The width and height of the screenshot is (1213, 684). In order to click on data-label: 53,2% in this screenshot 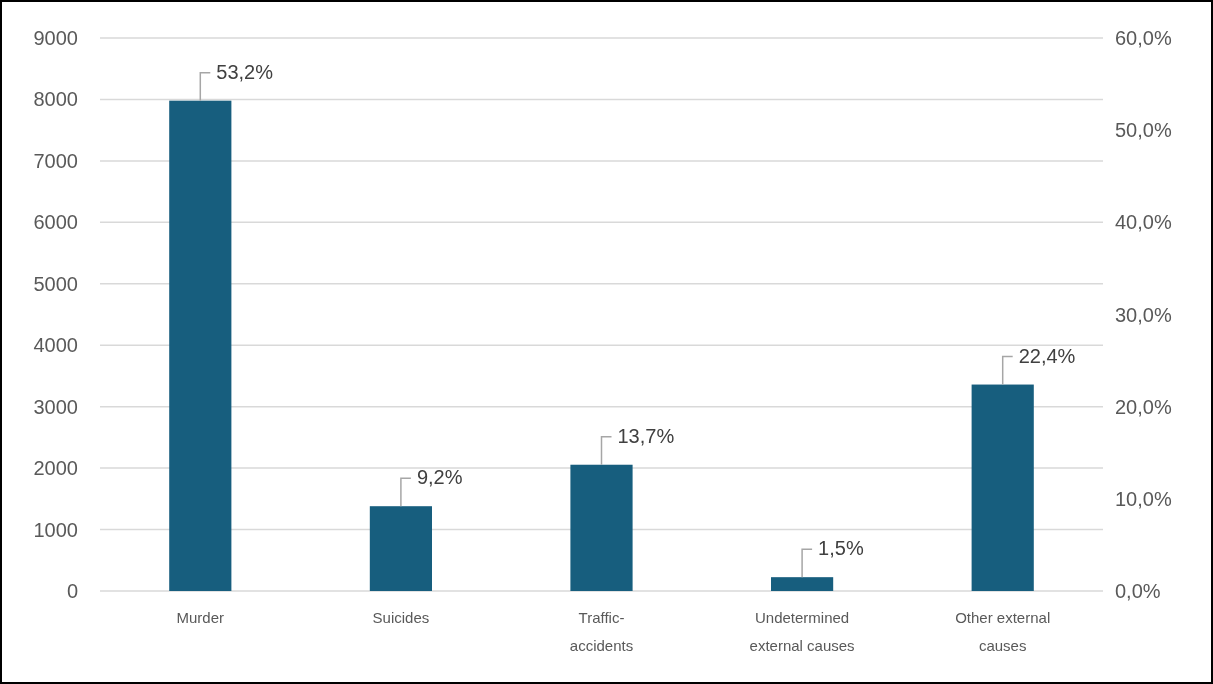, I will do `click(245, 71)`.